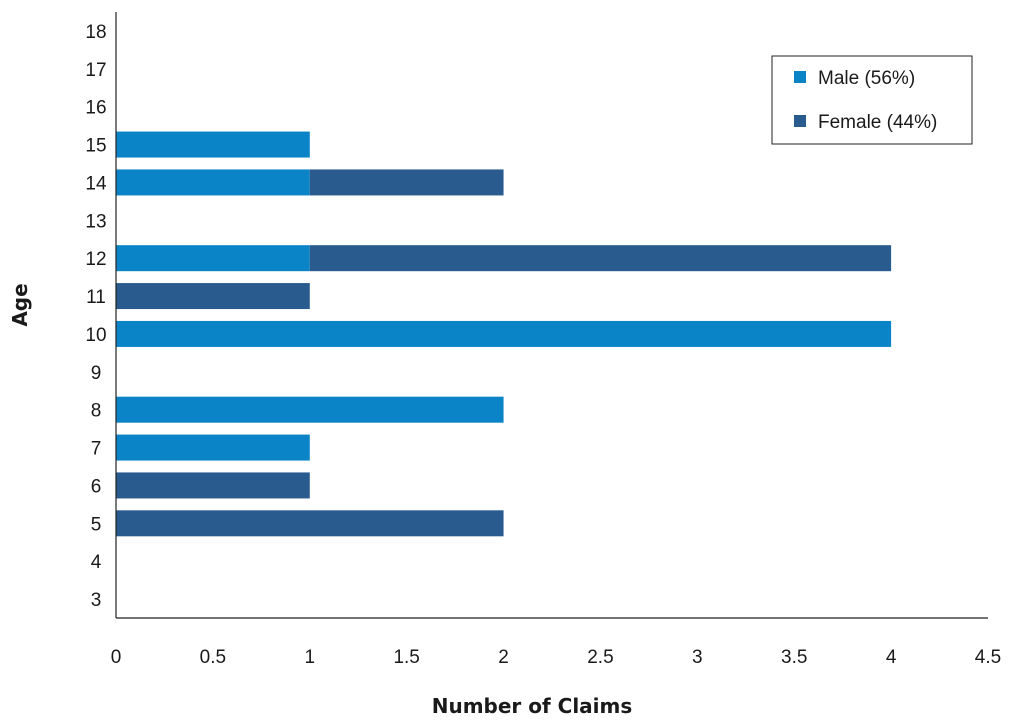 Image resolution: width=1017 pixels, height=720 pixels. I want to click on x-tick-label-1: 1, so click(309, 657).